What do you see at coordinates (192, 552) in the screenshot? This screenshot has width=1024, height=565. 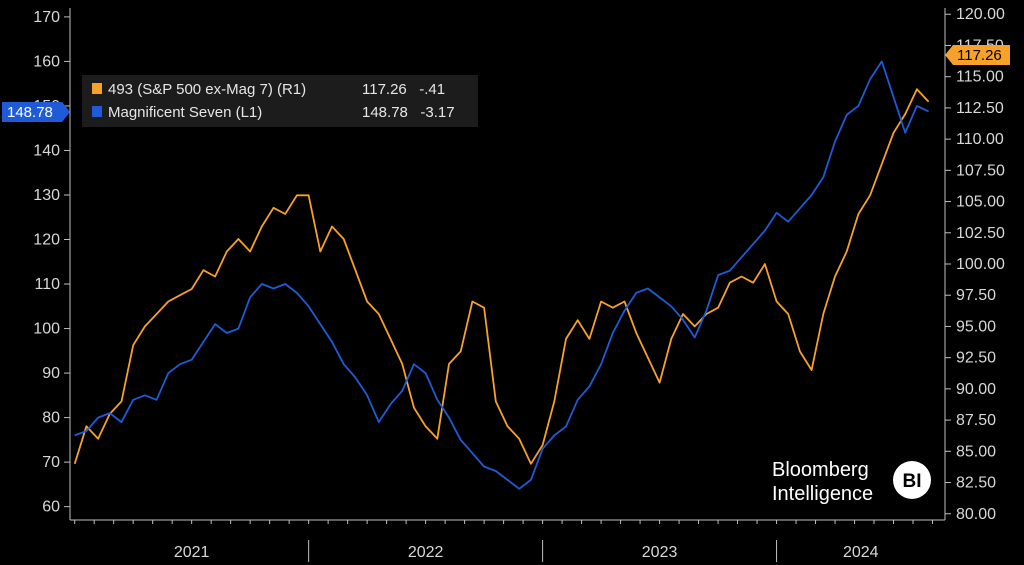 I see `x-tick-label: 2021` at bounding box center [192, 552].